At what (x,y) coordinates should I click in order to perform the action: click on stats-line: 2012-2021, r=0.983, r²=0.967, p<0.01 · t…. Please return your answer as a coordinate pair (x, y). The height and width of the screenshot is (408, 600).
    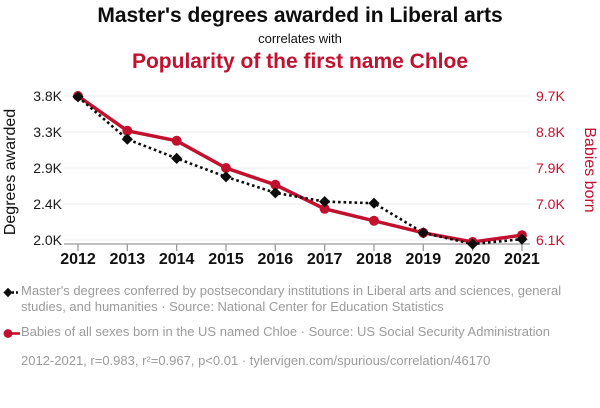
    Looking at the image, I should click on (256, 360).